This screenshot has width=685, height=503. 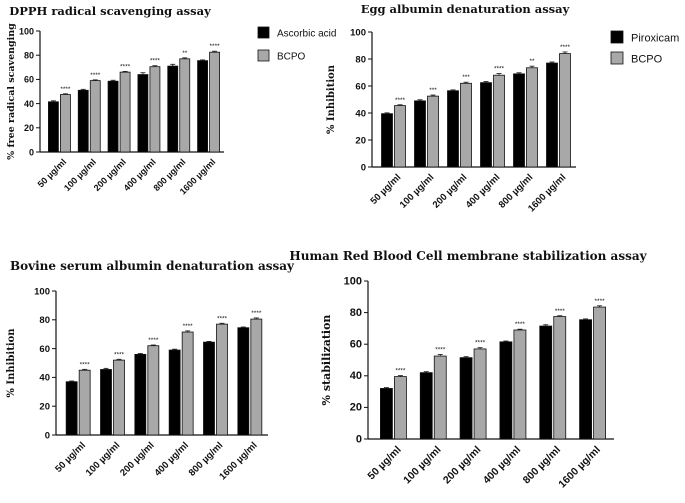 What do you see at coordinates (655, 39) in the screenshot?
I see `legend-label: Piroxicam` at bounding box center [655, 39].